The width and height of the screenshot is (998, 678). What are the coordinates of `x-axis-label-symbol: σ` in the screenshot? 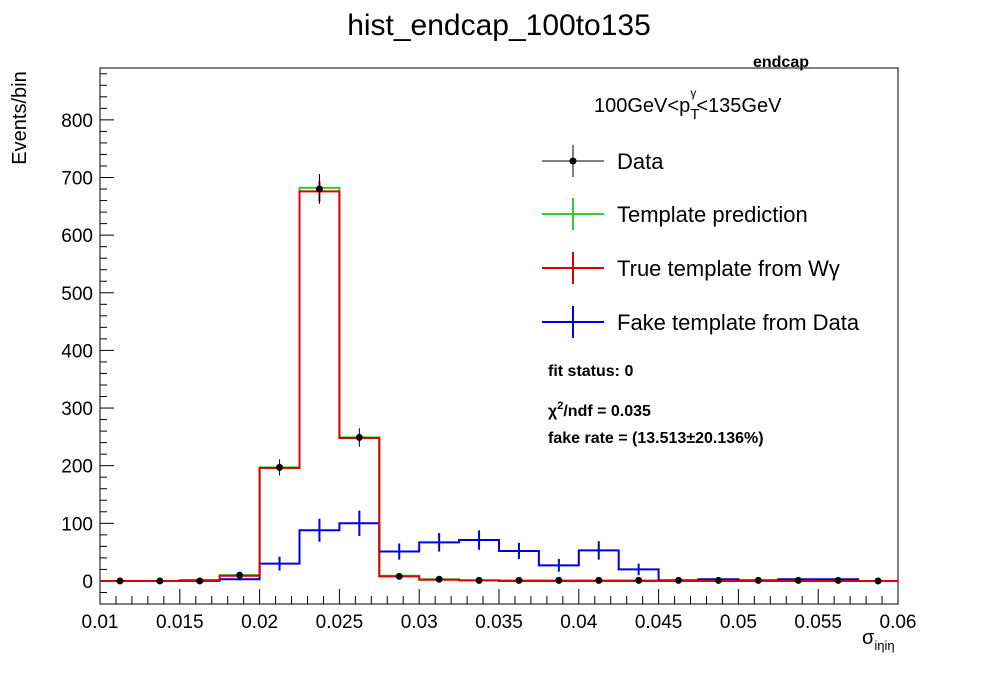 It's located at (868, 638).